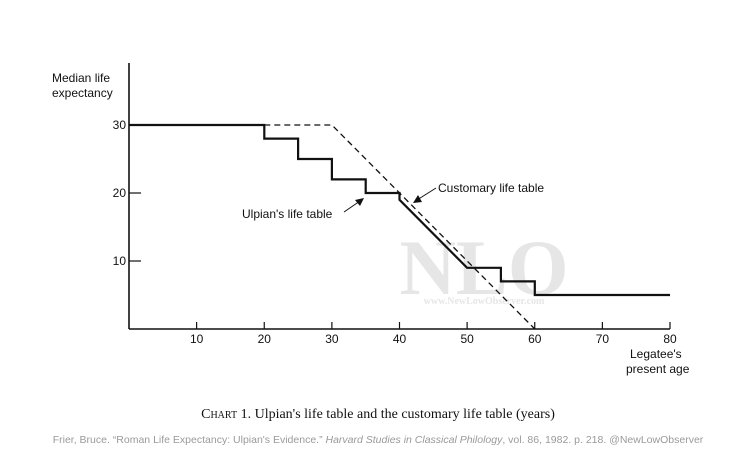  Describe the element at coordinates (81, 78) in the screenshot. I see `y-axis-title-line1: Median life` at that location.